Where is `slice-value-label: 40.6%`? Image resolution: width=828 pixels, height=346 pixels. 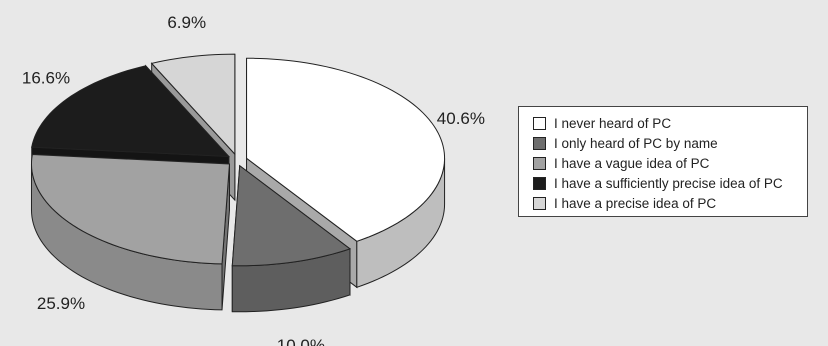 slice-value-label: 40.6% is located at coordinates (461, 118).